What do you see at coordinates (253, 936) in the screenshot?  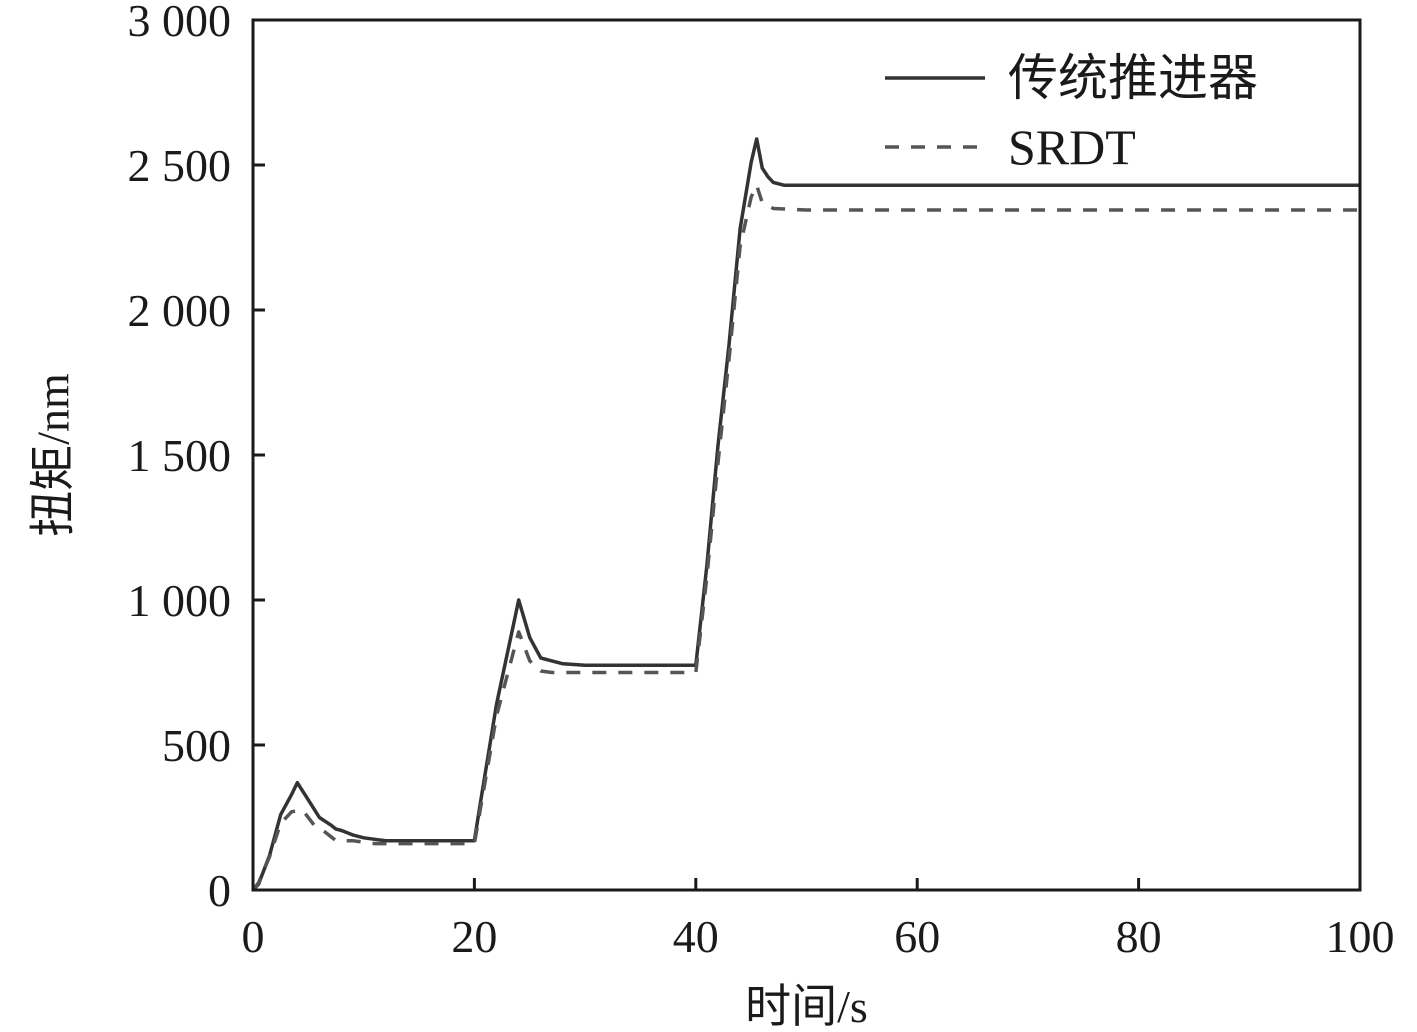 I see `x-tick-label: 0` at bounding box center [253, 936].